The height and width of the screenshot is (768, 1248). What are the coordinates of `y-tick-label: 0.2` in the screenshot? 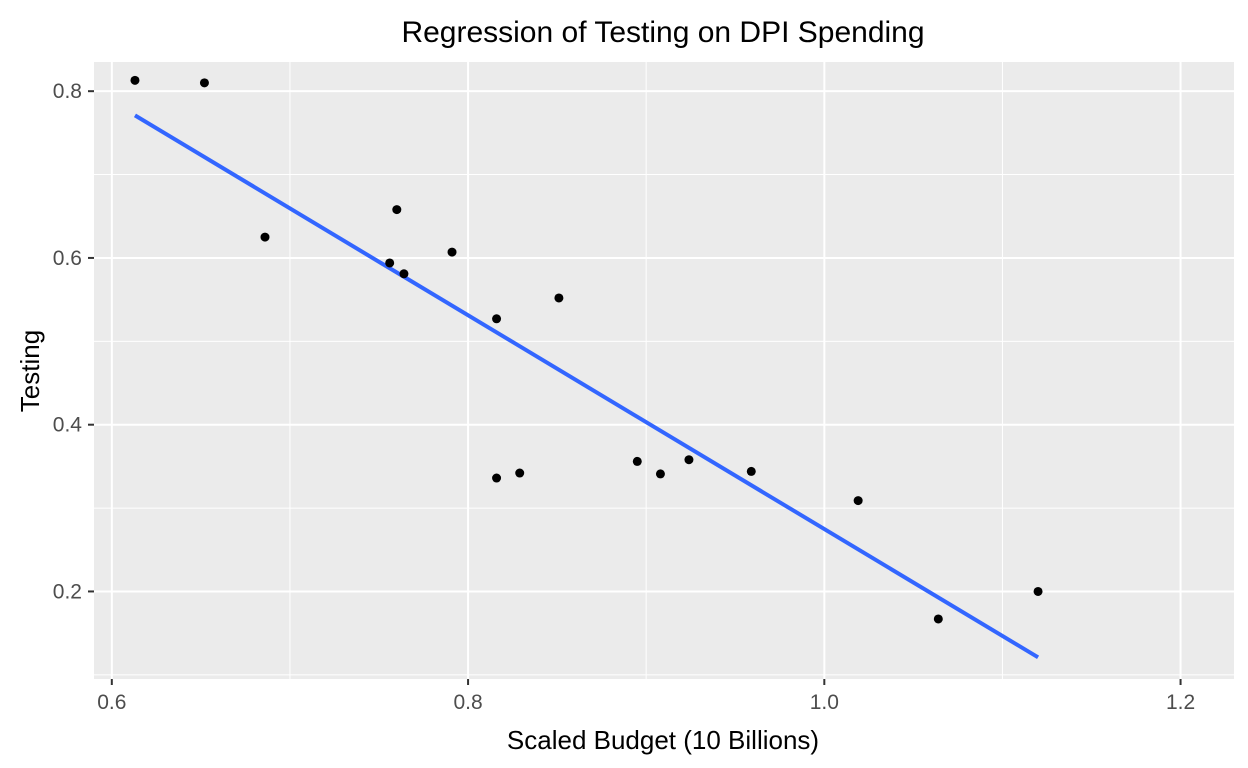 It's located at (67, 591).